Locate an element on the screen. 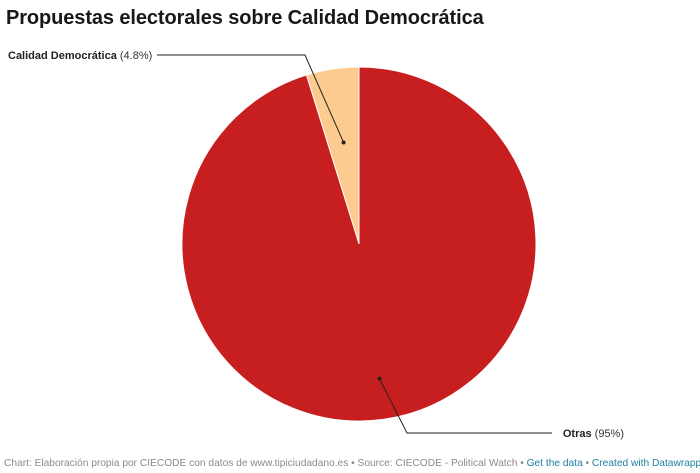 The width and height of the screenshot is (700, 473). get-the-data-link: Get the data is located at coordinates (554, 463).